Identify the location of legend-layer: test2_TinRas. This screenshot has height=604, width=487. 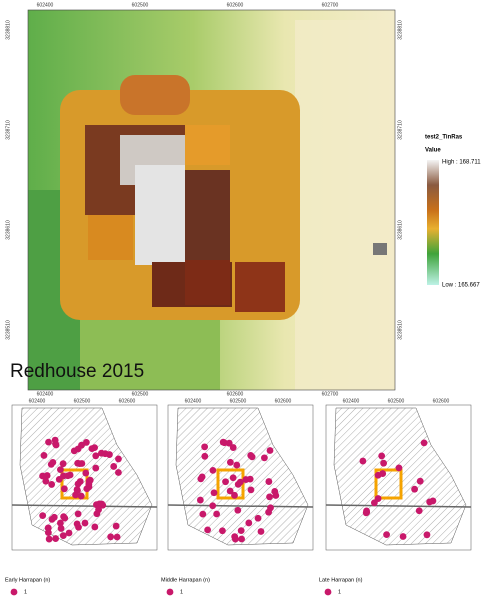
(444, 138).